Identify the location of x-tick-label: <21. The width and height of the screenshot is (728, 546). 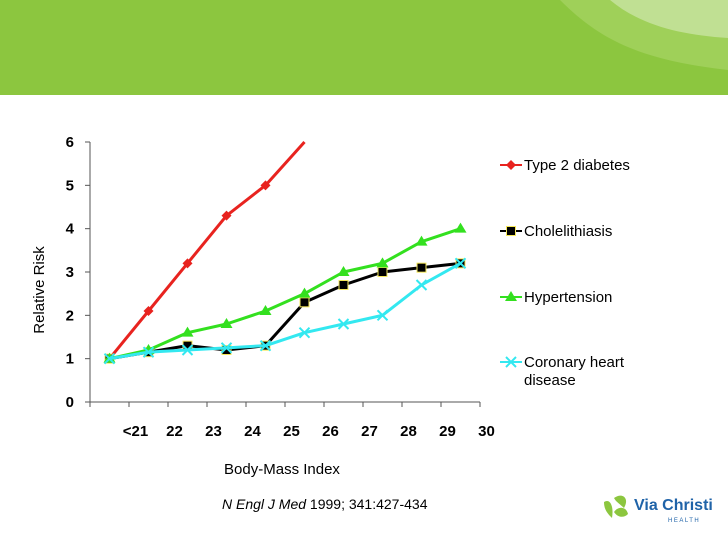
(135, 431).